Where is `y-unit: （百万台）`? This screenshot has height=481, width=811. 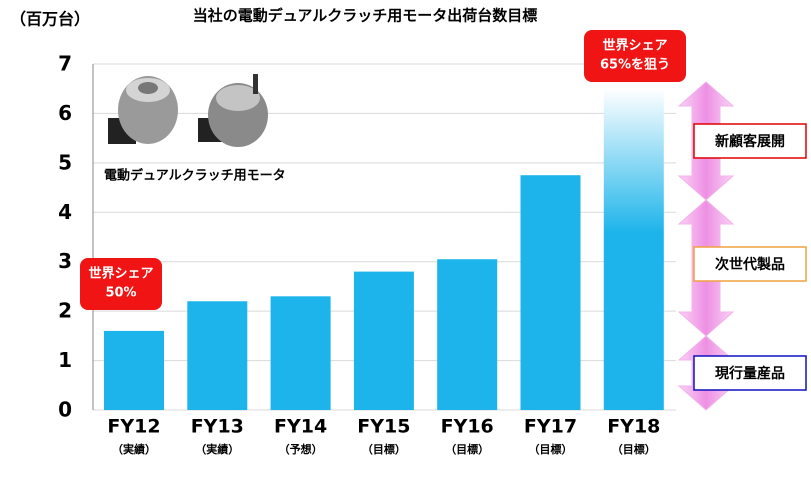
y-unit: （百万台） is located at coordinates (50, 19).